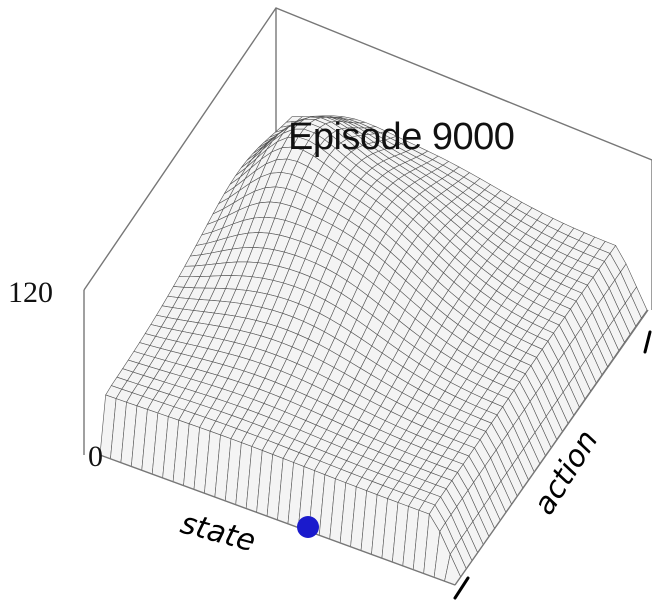 The height and width of the screenshot is (600, 652). What do you see at coordinates (461, 588) in the screenshot?
I see `action-tick-minus1` at bounding box center [461, 588].